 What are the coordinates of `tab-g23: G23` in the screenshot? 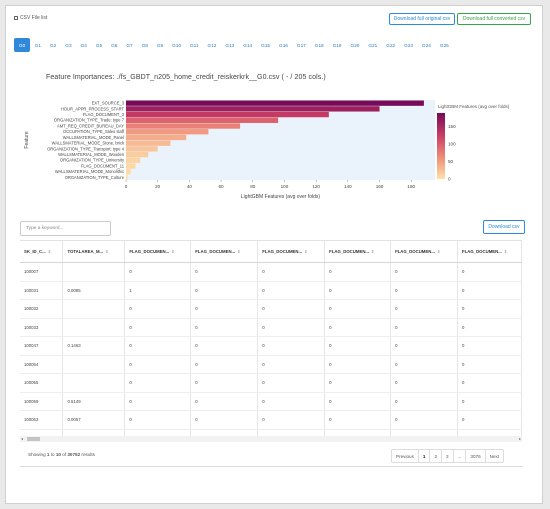 It's located at (409, 45).